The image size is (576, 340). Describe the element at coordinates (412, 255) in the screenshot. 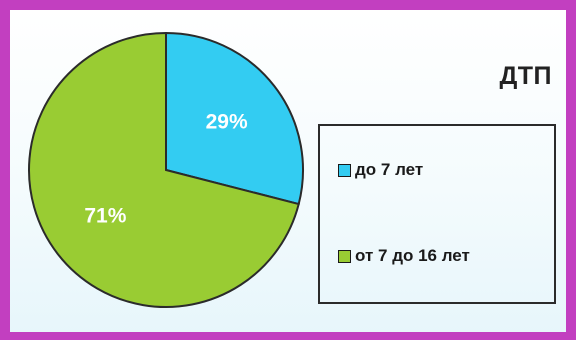

I see `legend-label-1: от 7 до 16 лет` at that location.